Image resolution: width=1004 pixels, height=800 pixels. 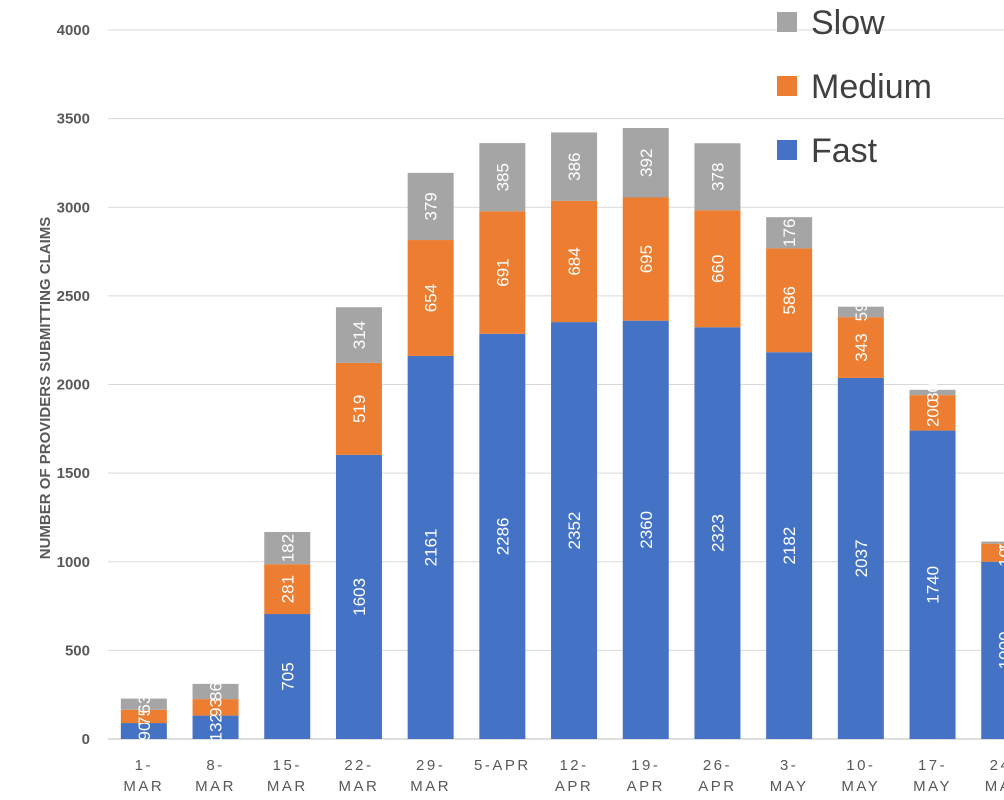 What do you see at coordinates (77, 650) in the screenshot?
I see `y-tick-label: 500` at bounding box center [77, 650].